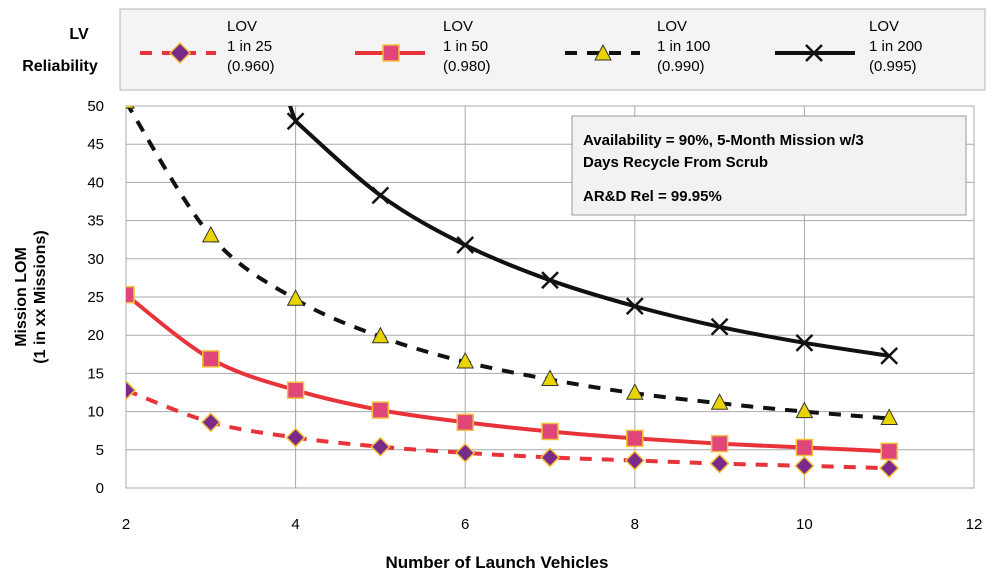 Image resolution: width=994 pixels, height=585 pixels. Describe the element at coordinates (458, 26) in the screenshot. I see `legend-entry-2-header: LOV` at that location.